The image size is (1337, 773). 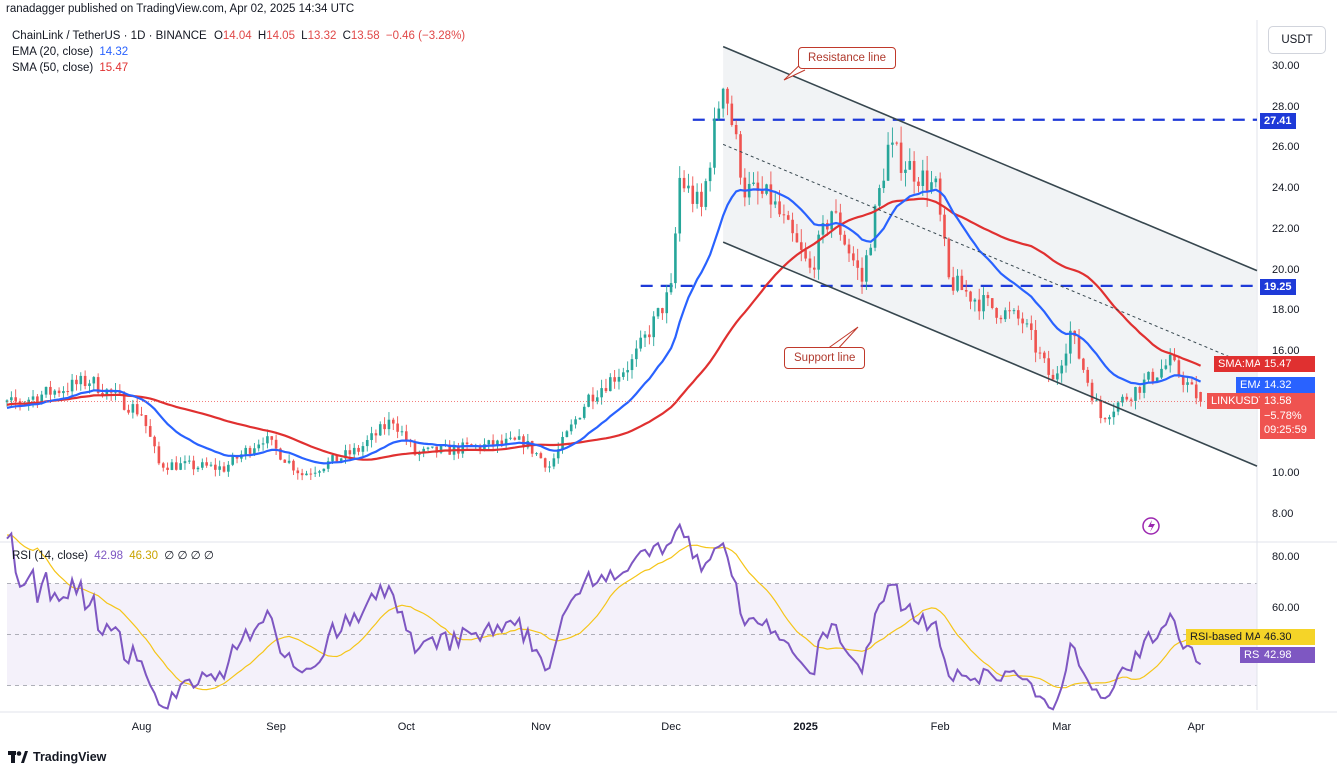 What do you see at coordinates (990, 256) in the screenshot?
I see `channel-midline` at bounding box center [990, 256].